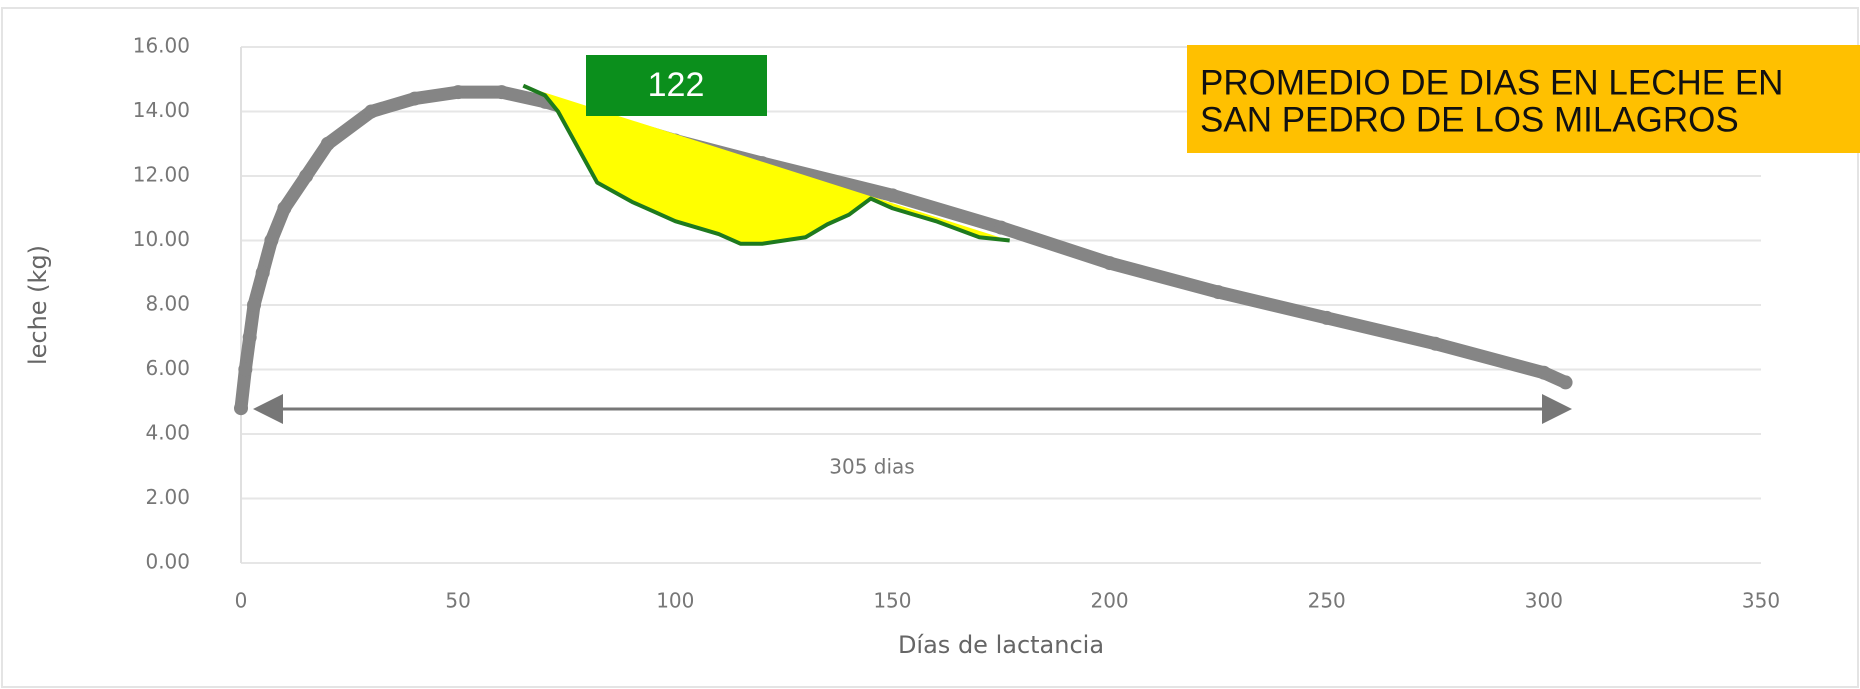 The image size is (1860, 689). What do you see at coordinates (1761, 601) in the screenshot?
I see `x-tick-label: 350` at bounding box center [1761, 601].